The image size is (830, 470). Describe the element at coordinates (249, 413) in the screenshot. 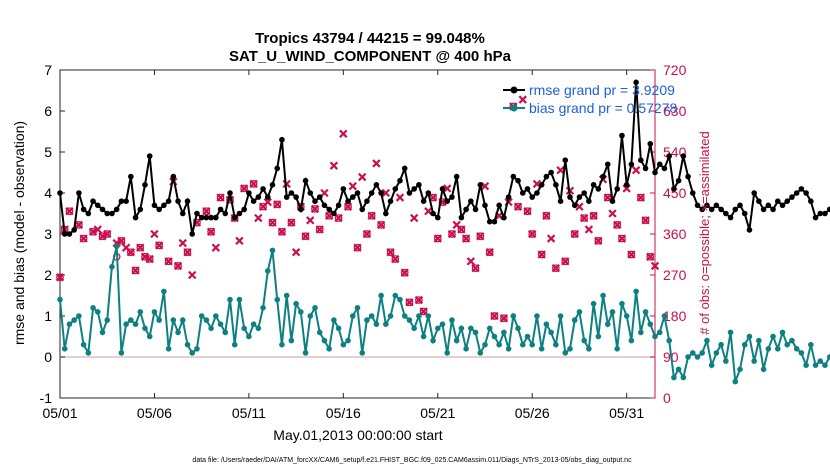

I see `x-tick-label: 05/11` at that location.